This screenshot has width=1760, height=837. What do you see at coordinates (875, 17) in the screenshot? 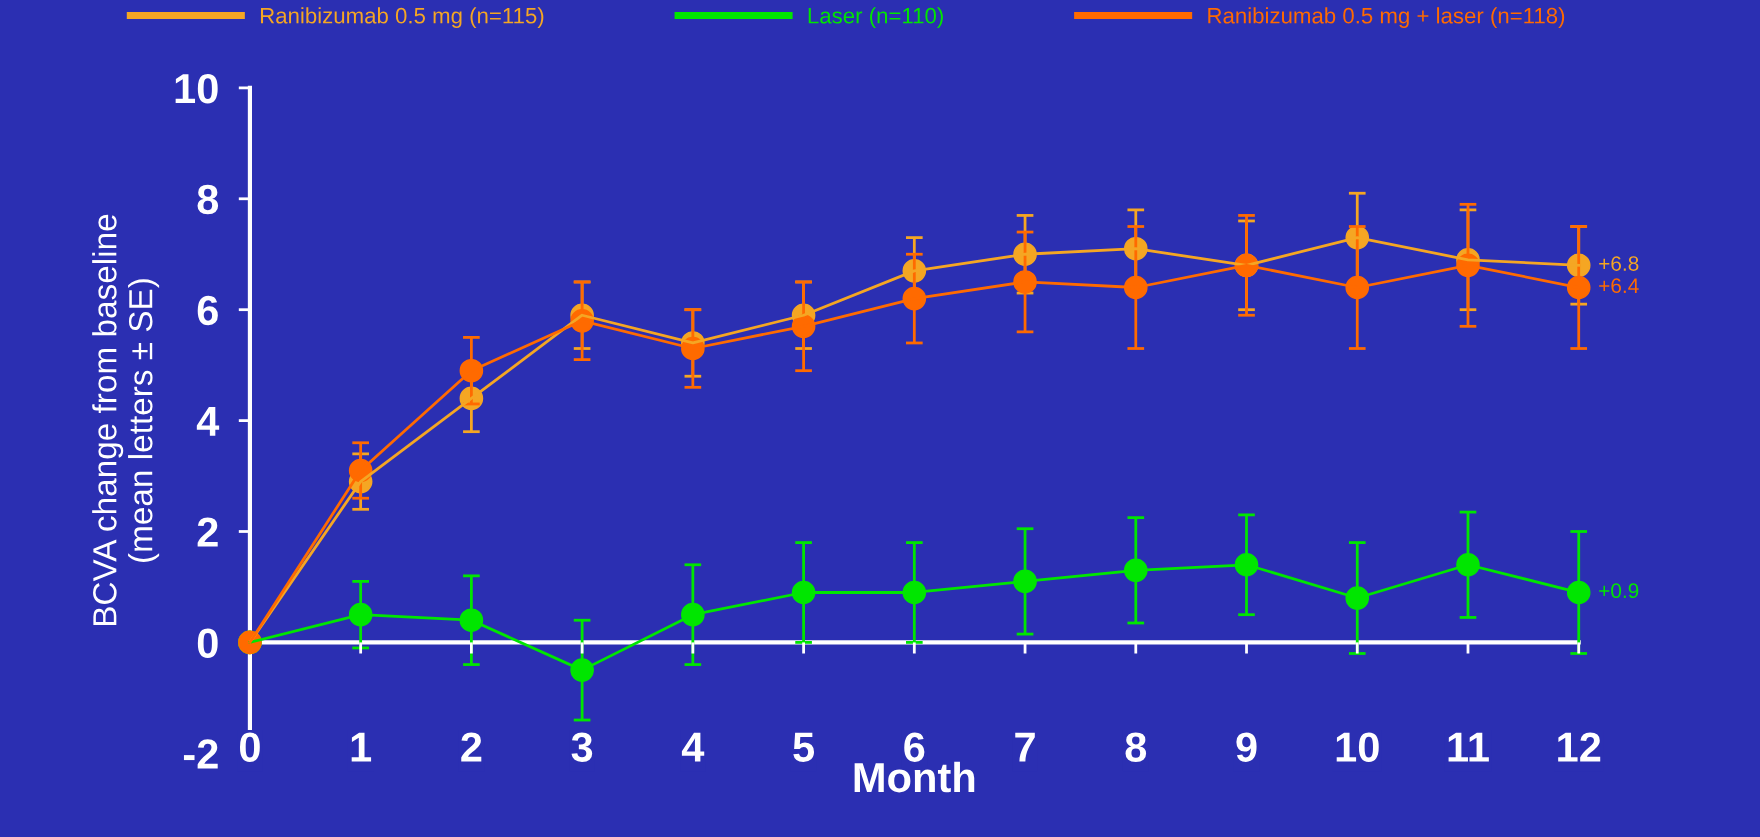
I see `text: Laser (n=110)` at bounding box center [875, 17].